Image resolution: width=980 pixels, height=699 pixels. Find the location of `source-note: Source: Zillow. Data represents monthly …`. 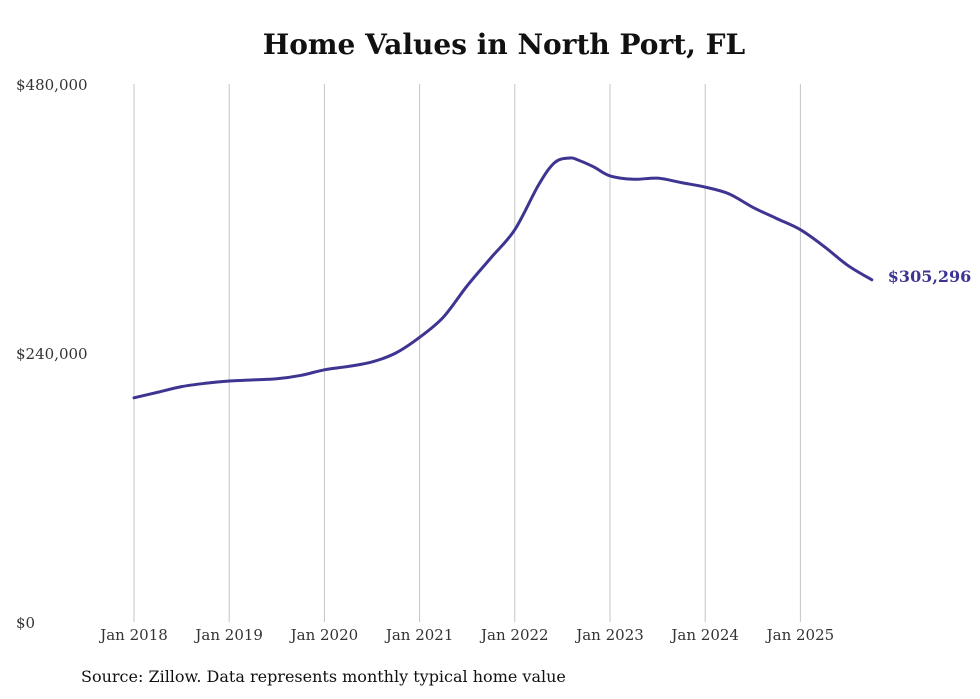

source-note: Source: Zillow. Data represents monthly … is located at coordinates (323, 676).